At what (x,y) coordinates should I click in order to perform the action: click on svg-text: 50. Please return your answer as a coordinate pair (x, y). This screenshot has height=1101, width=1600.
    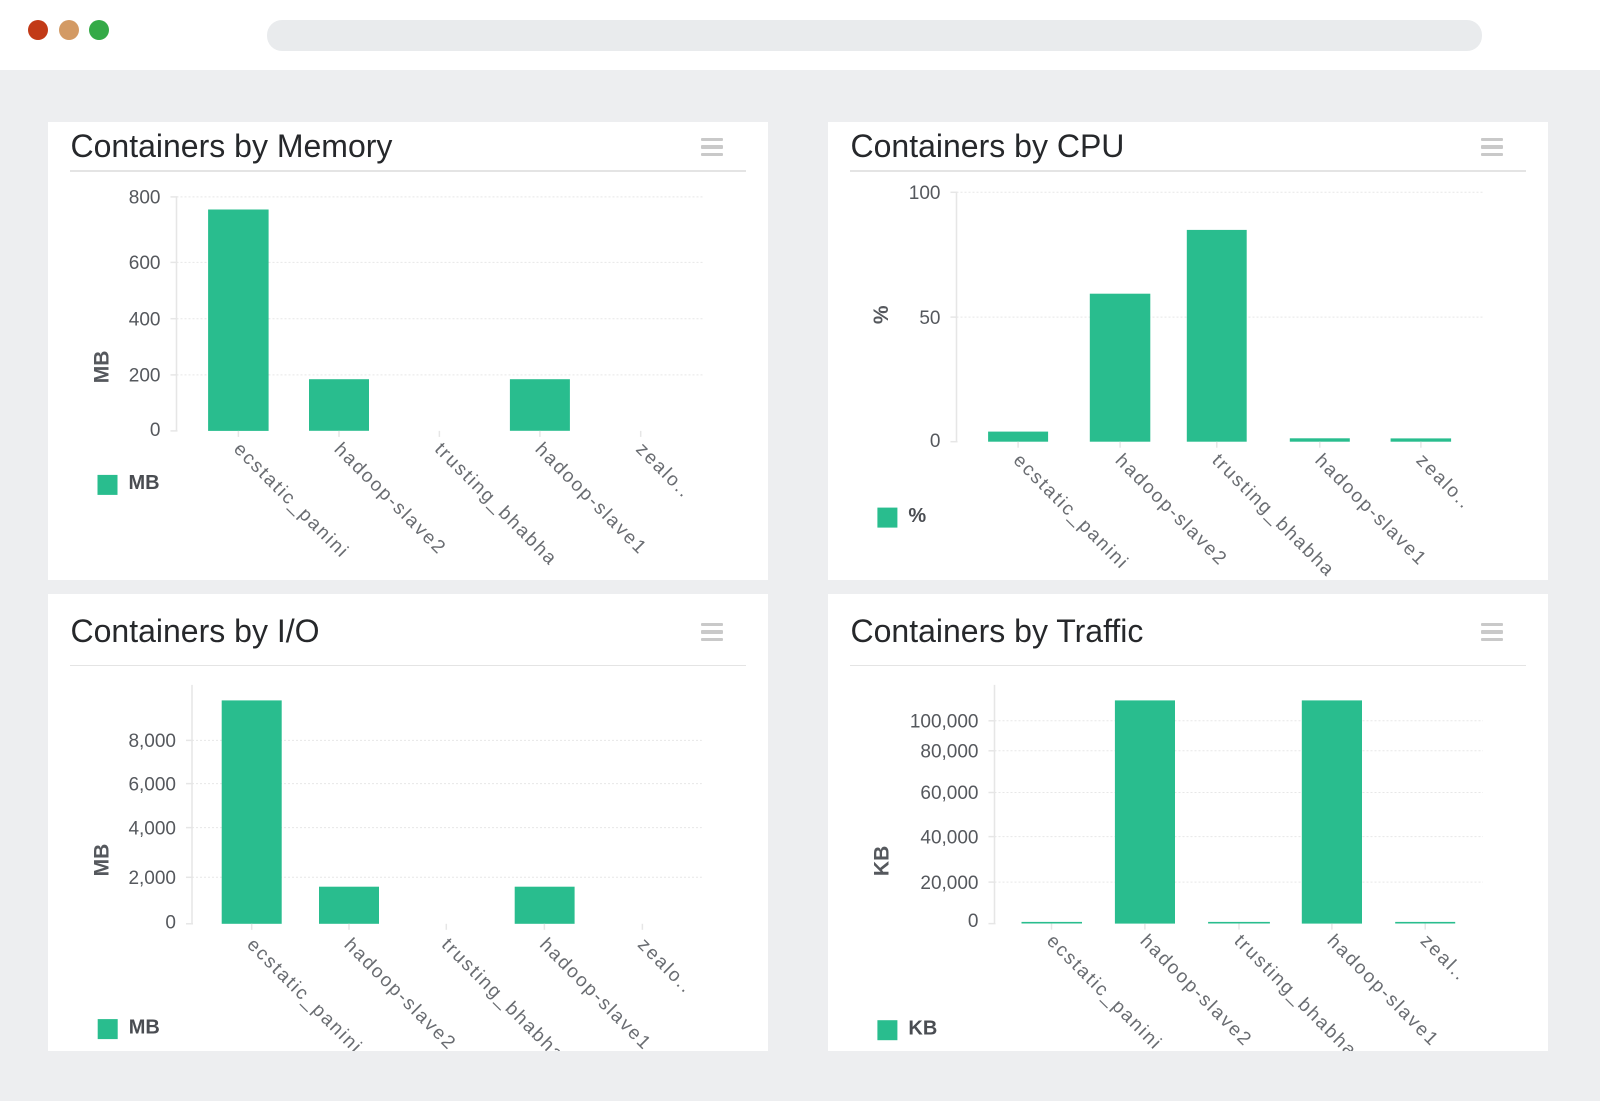
    Looking at the image, I should click on (929, 317).